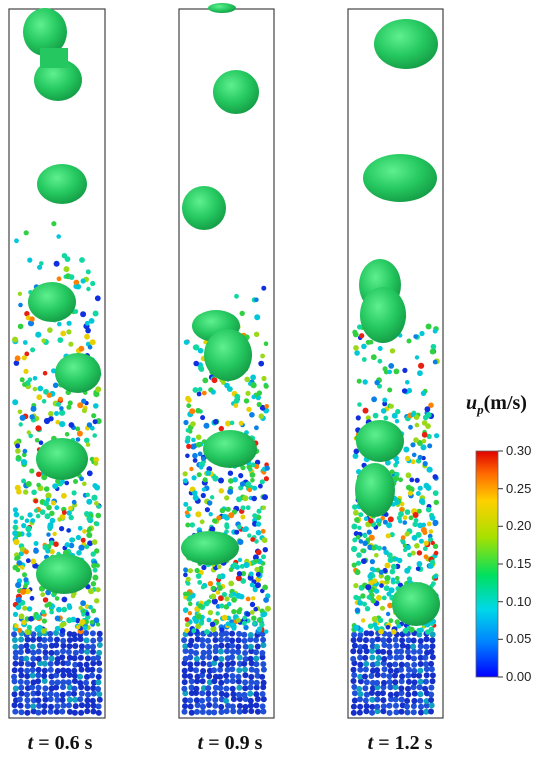  Describe the element at coordinates (230, 743) in the screenshot. I see `time-label-2: t = 0.9 s` at that location.